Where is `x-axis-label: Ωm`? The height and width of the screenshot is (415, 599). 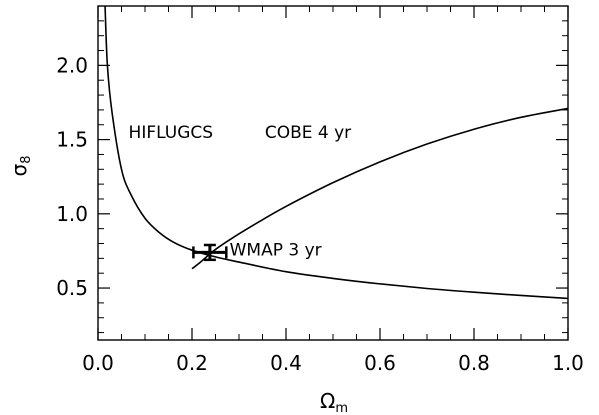
x-axis-label: Ωm is located at coordinates (334, 402).